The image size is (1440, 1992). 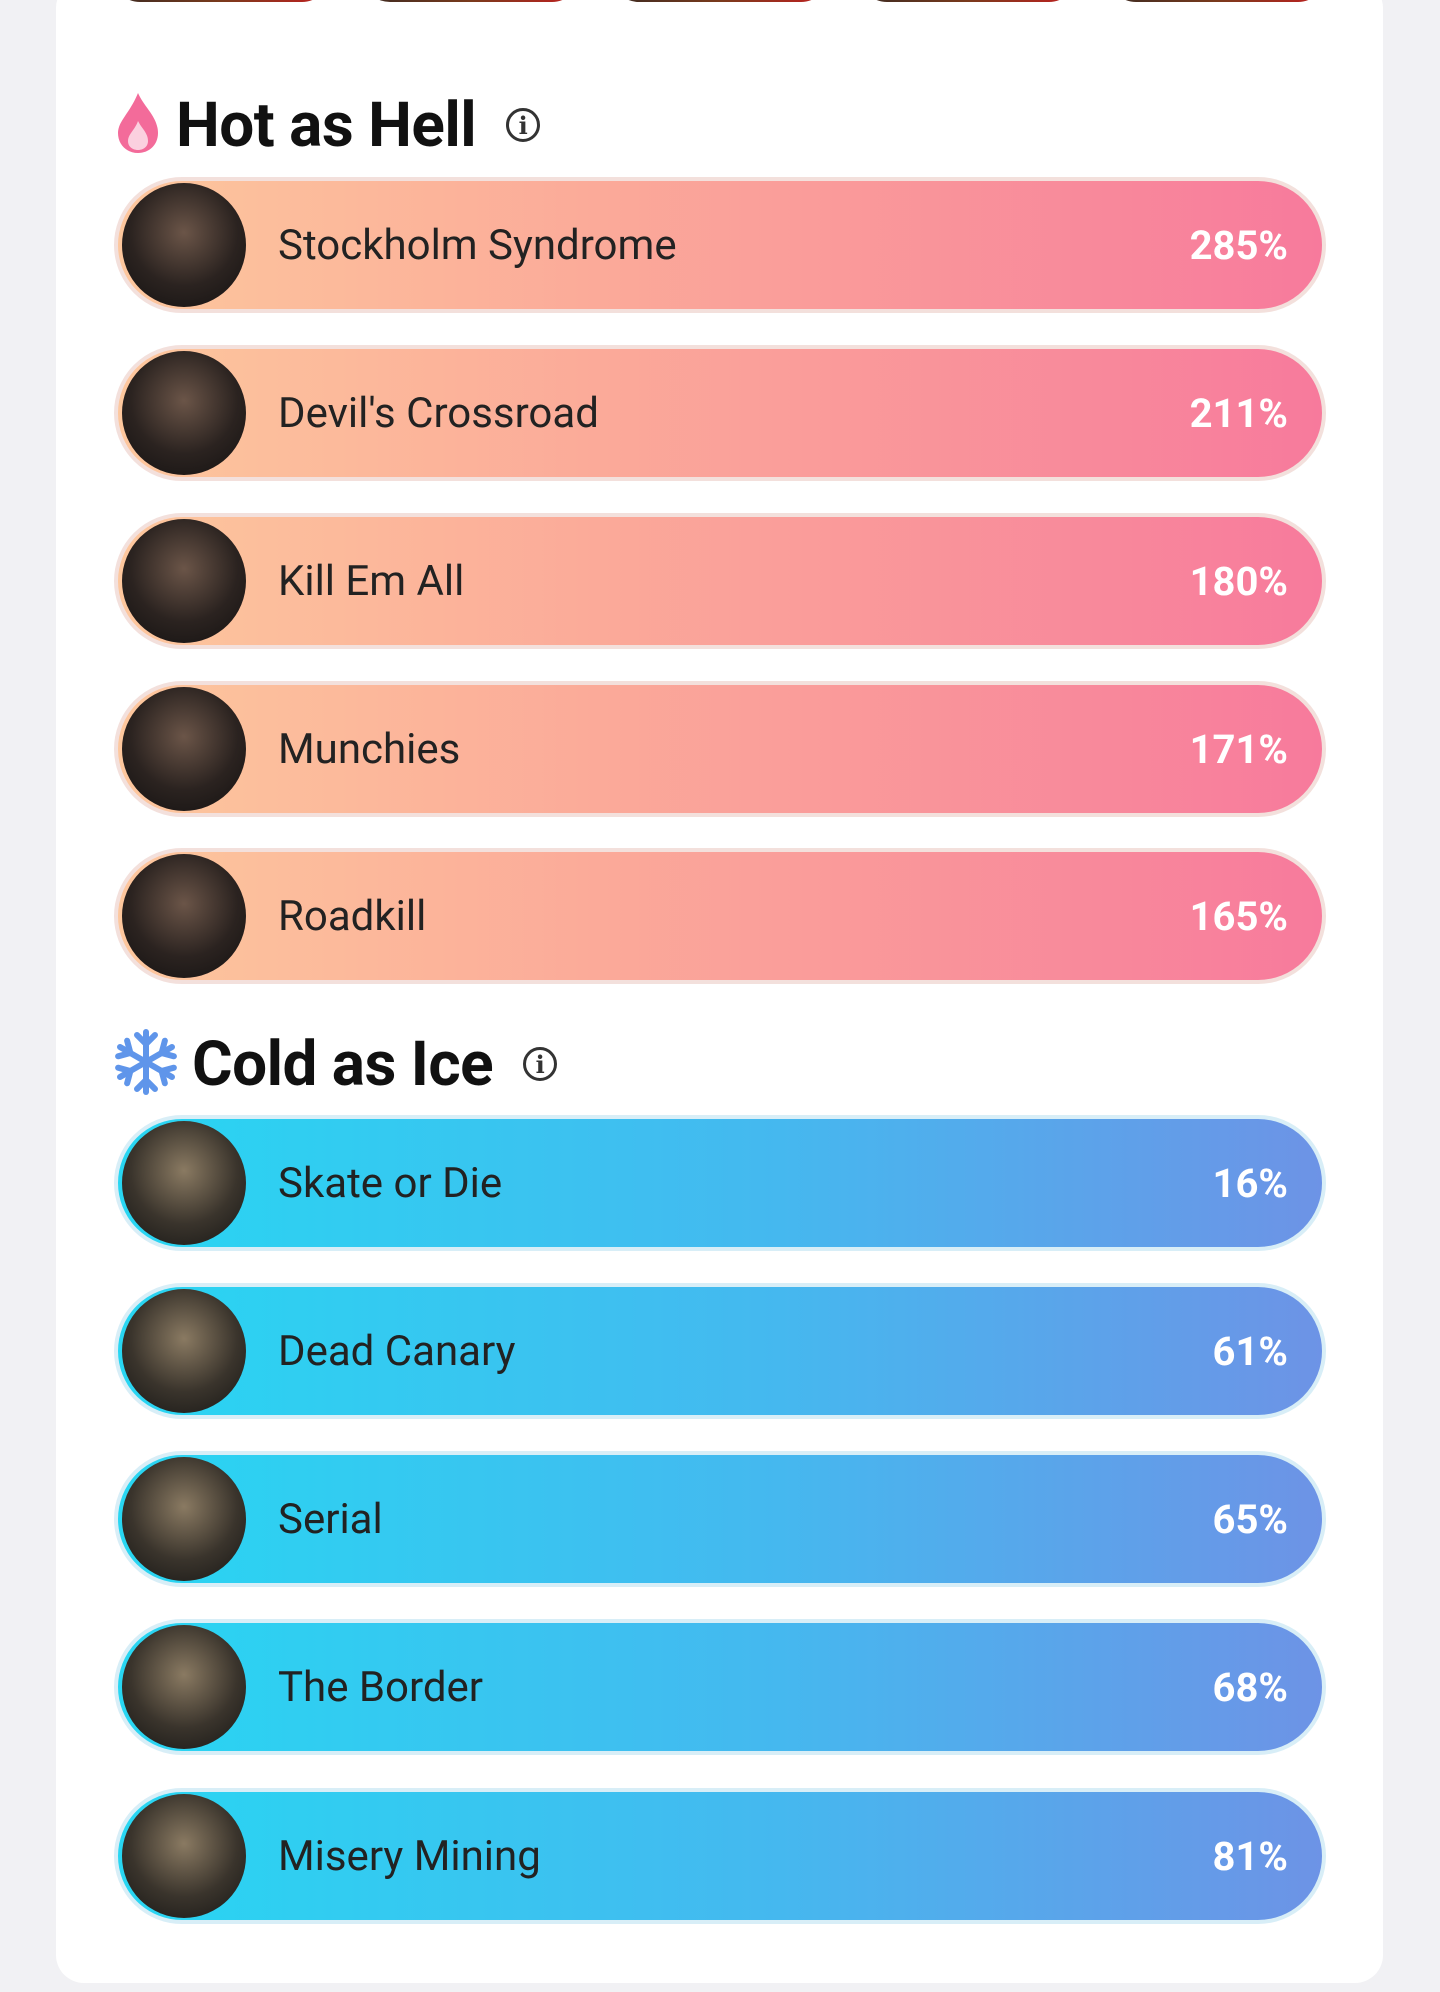 I want to click on leaderboard-row: Dead Canary61%, so click(x=720, y=1351).